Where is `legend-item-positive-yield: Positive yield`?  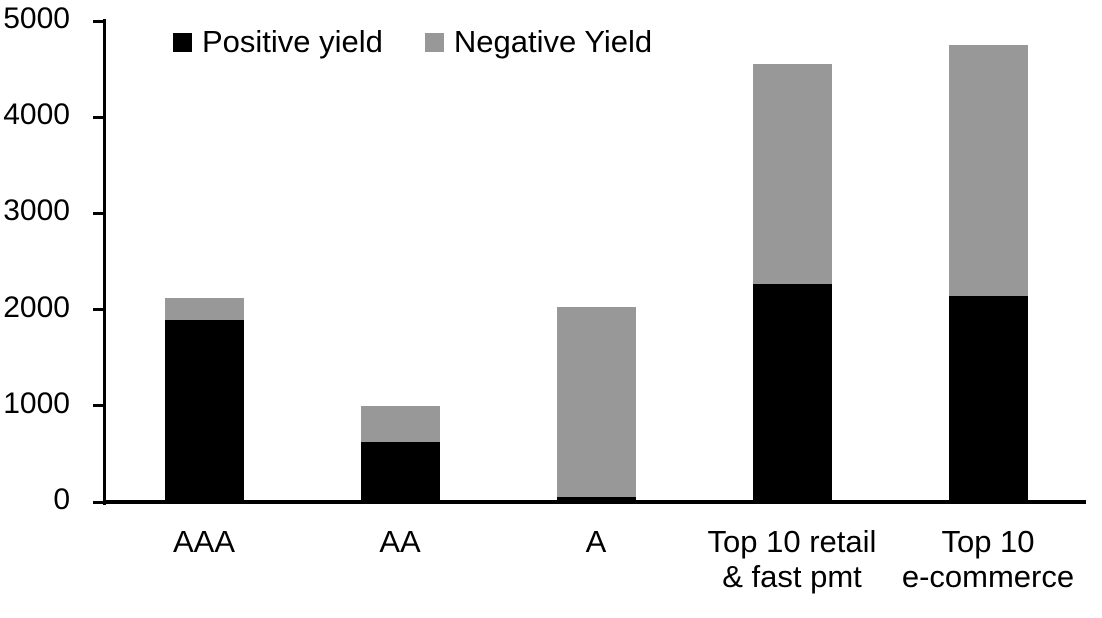 legend-item-positive-yield: Positive yield is located at coordinates (278, 41).